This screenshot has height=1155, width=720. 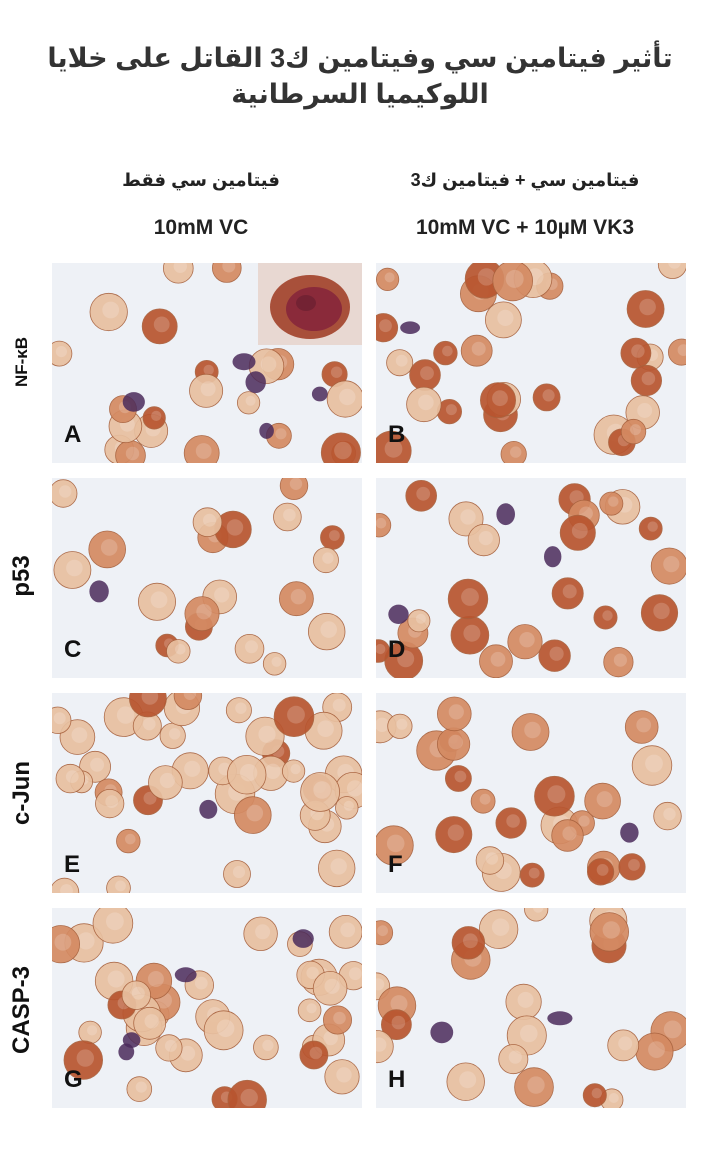 What do you see at coordinates (531, 793) in the screenshot?
I see `micrograph-panel-f: F` at bounding box center [531, 793].